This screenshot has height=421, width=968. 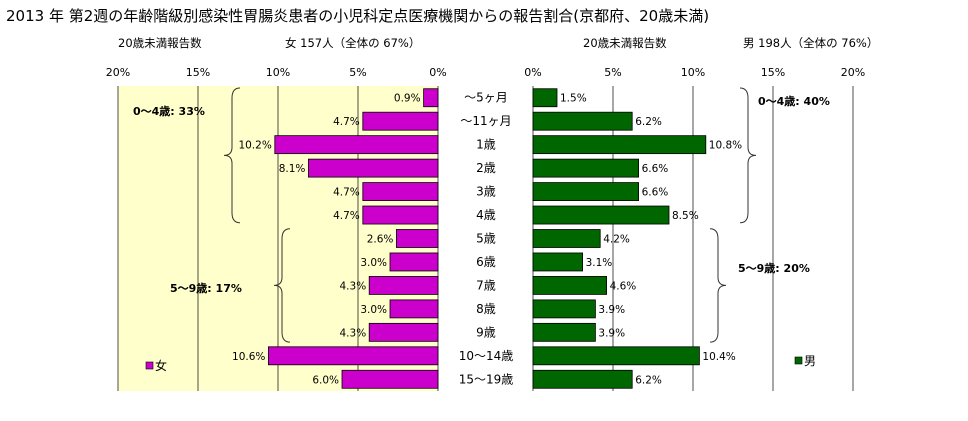 I want to click on female-bar-label: 2.6%, so click(x=380, y=240).